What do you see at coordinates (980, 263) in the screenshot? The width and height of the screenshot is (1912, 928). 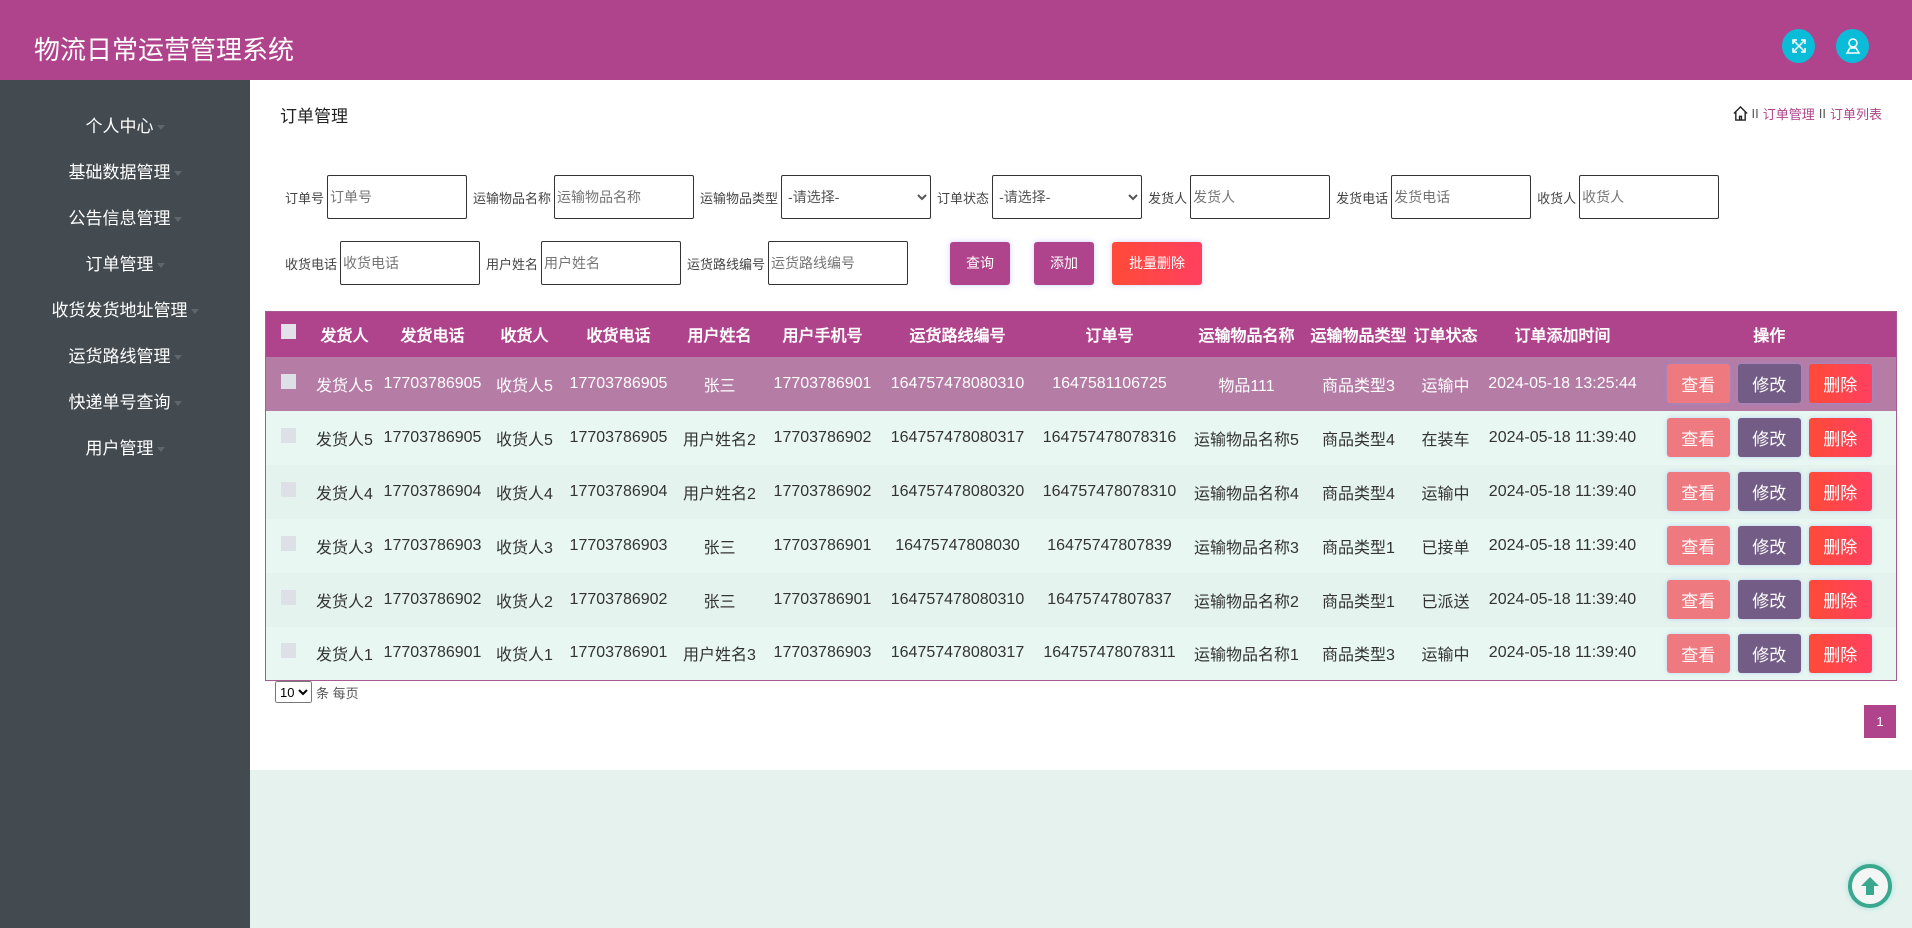 I see `query-button: 查询` at bounding box center [980, 263].